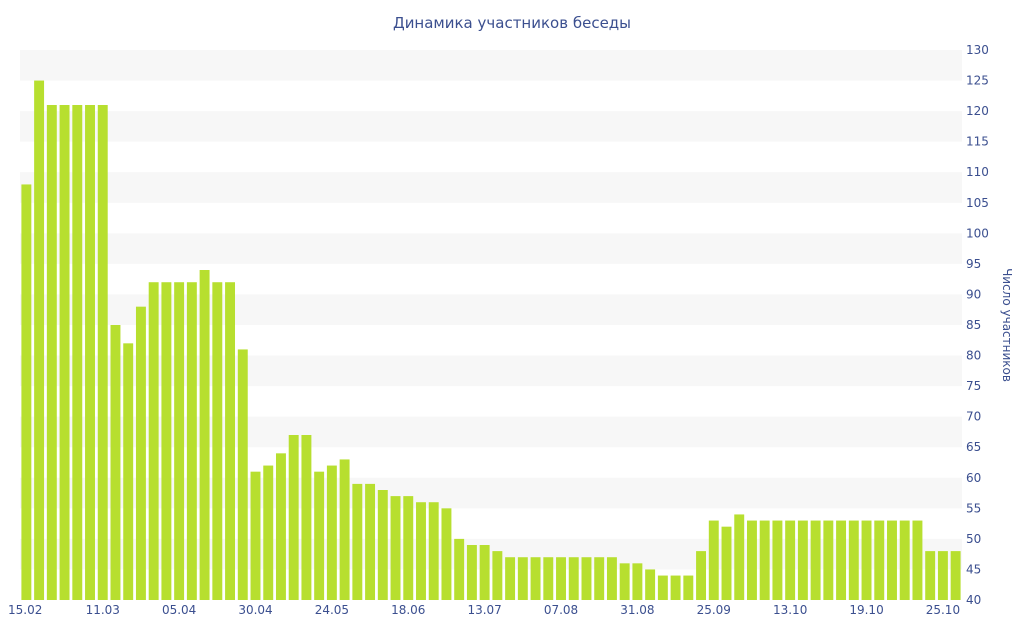  Describe the element at coordinates (714, 610) in the screenshot. I see `x-tick-label: 25.09` at that location.